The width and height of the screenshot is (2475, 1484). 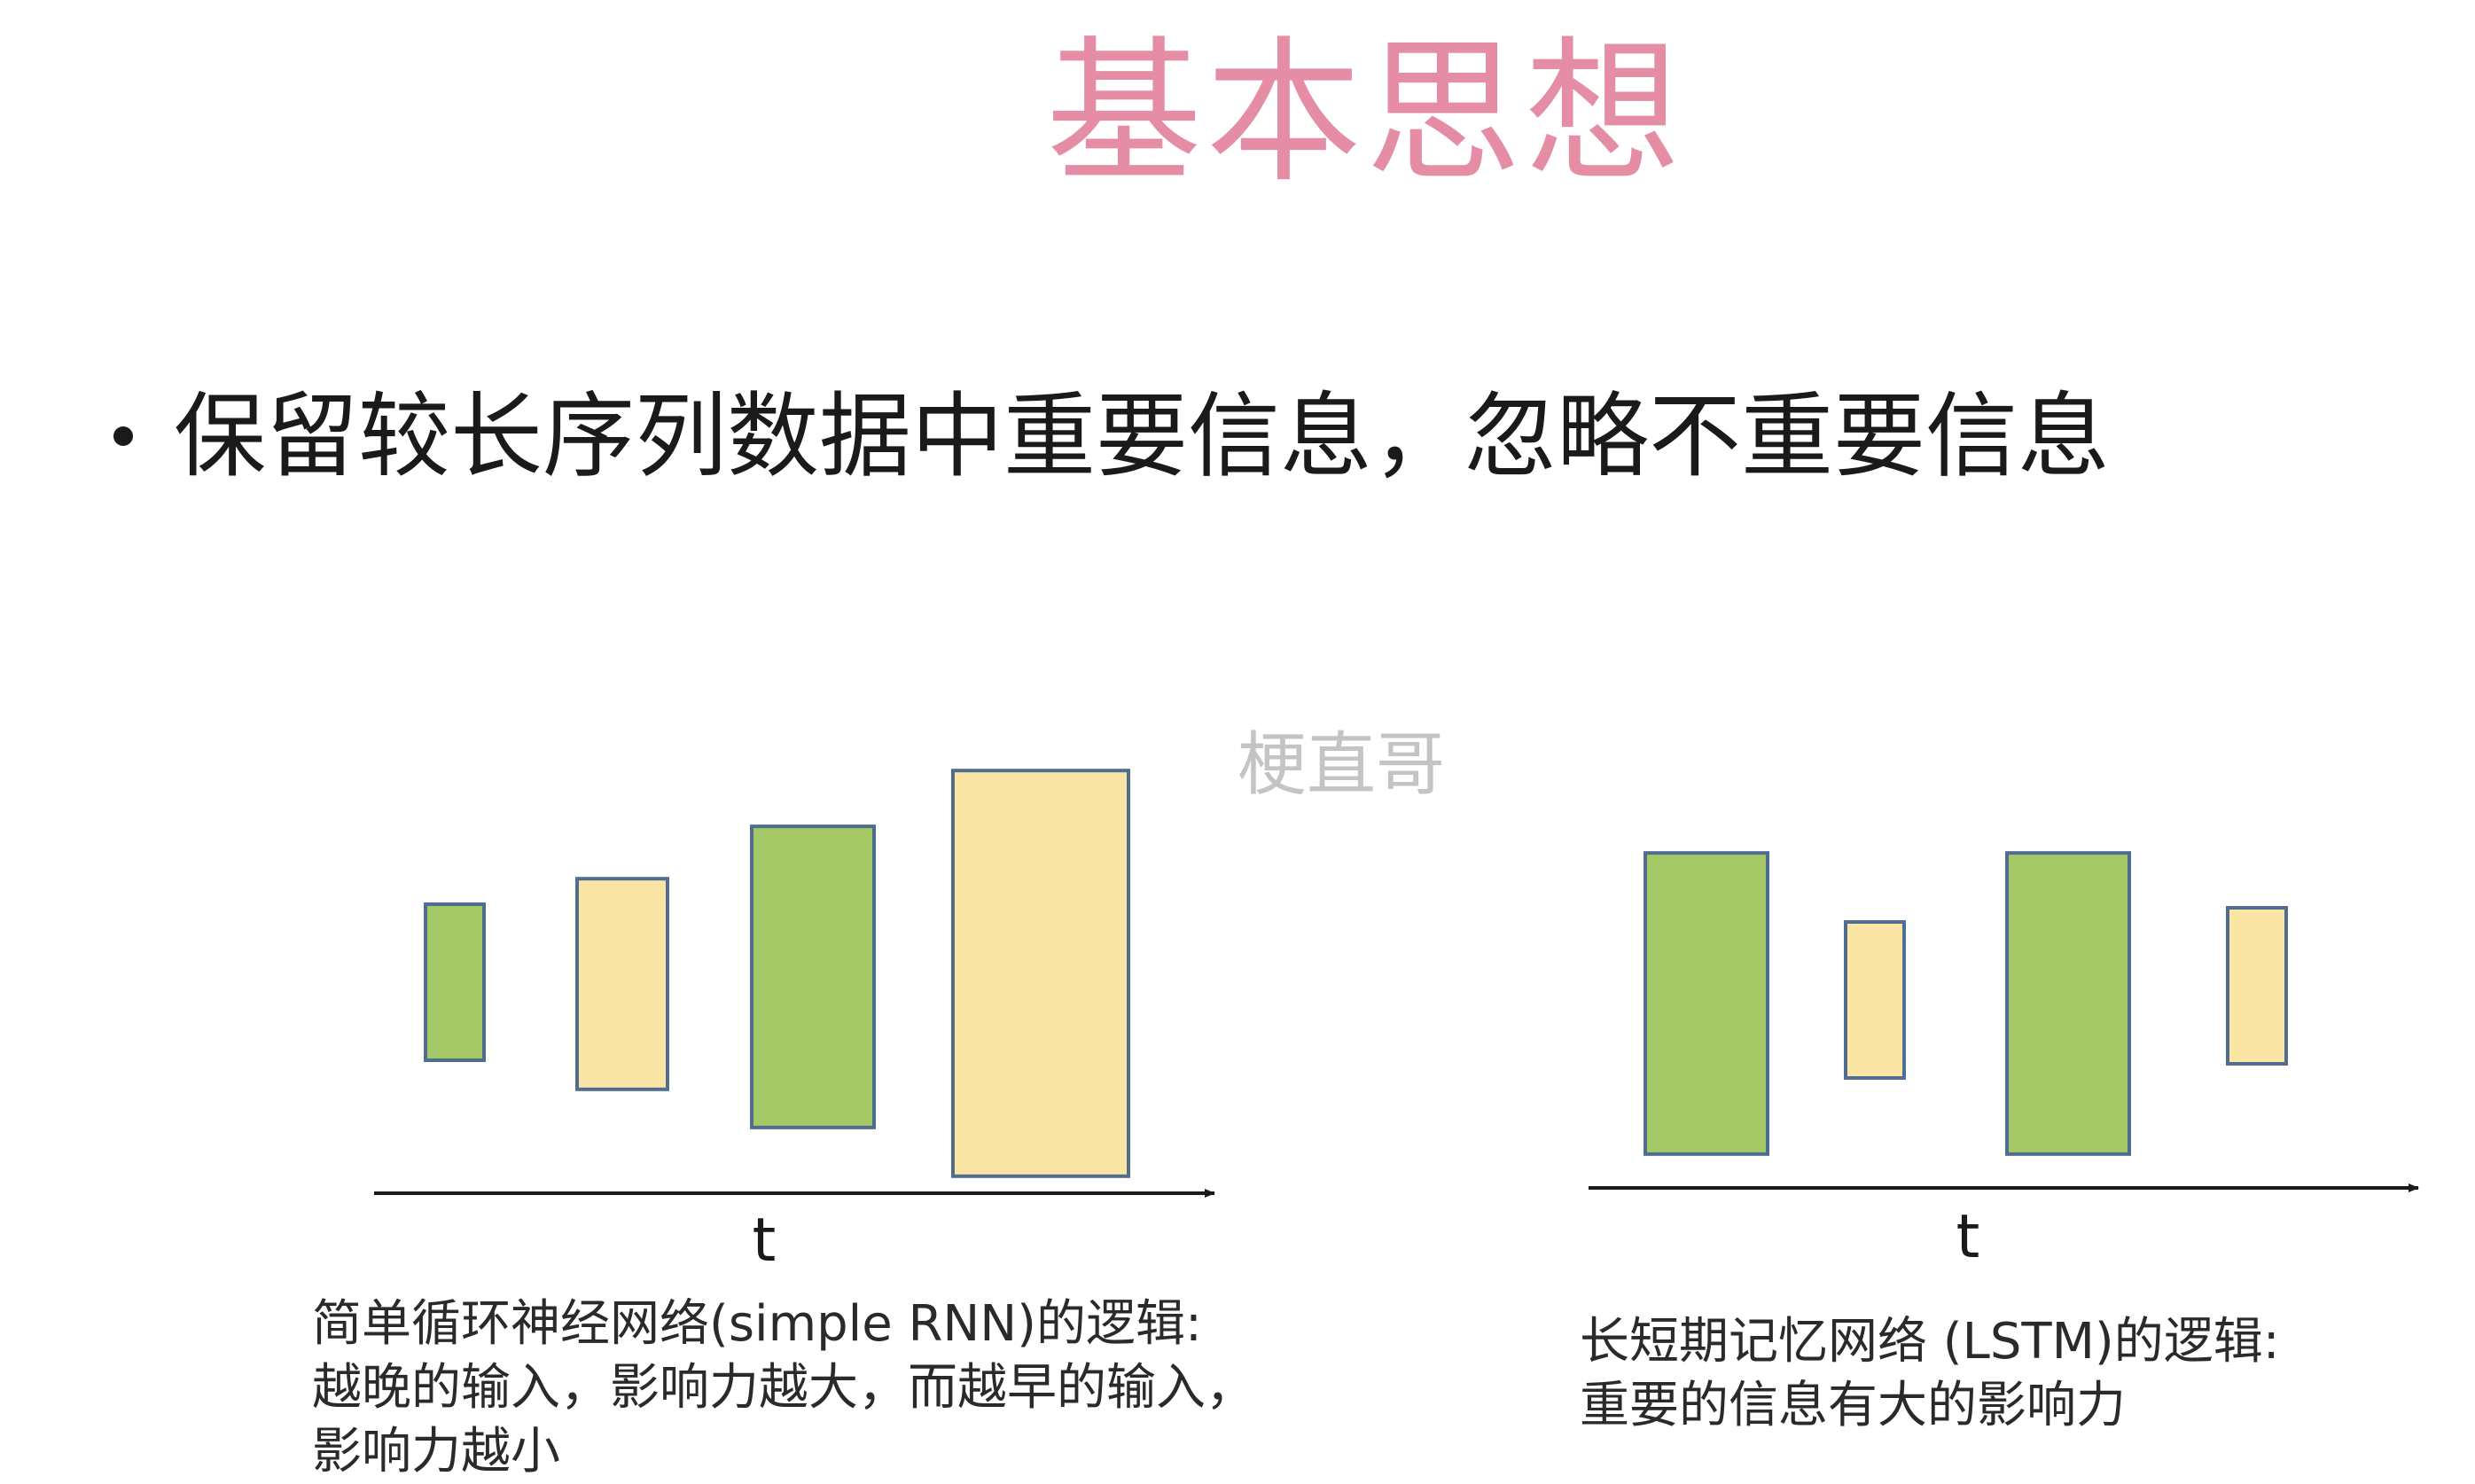 What do you see at coordinates (2004, 1061) in the screenshot?
I see `lstm-diagram: t` at bounding box center [2004, 1061].